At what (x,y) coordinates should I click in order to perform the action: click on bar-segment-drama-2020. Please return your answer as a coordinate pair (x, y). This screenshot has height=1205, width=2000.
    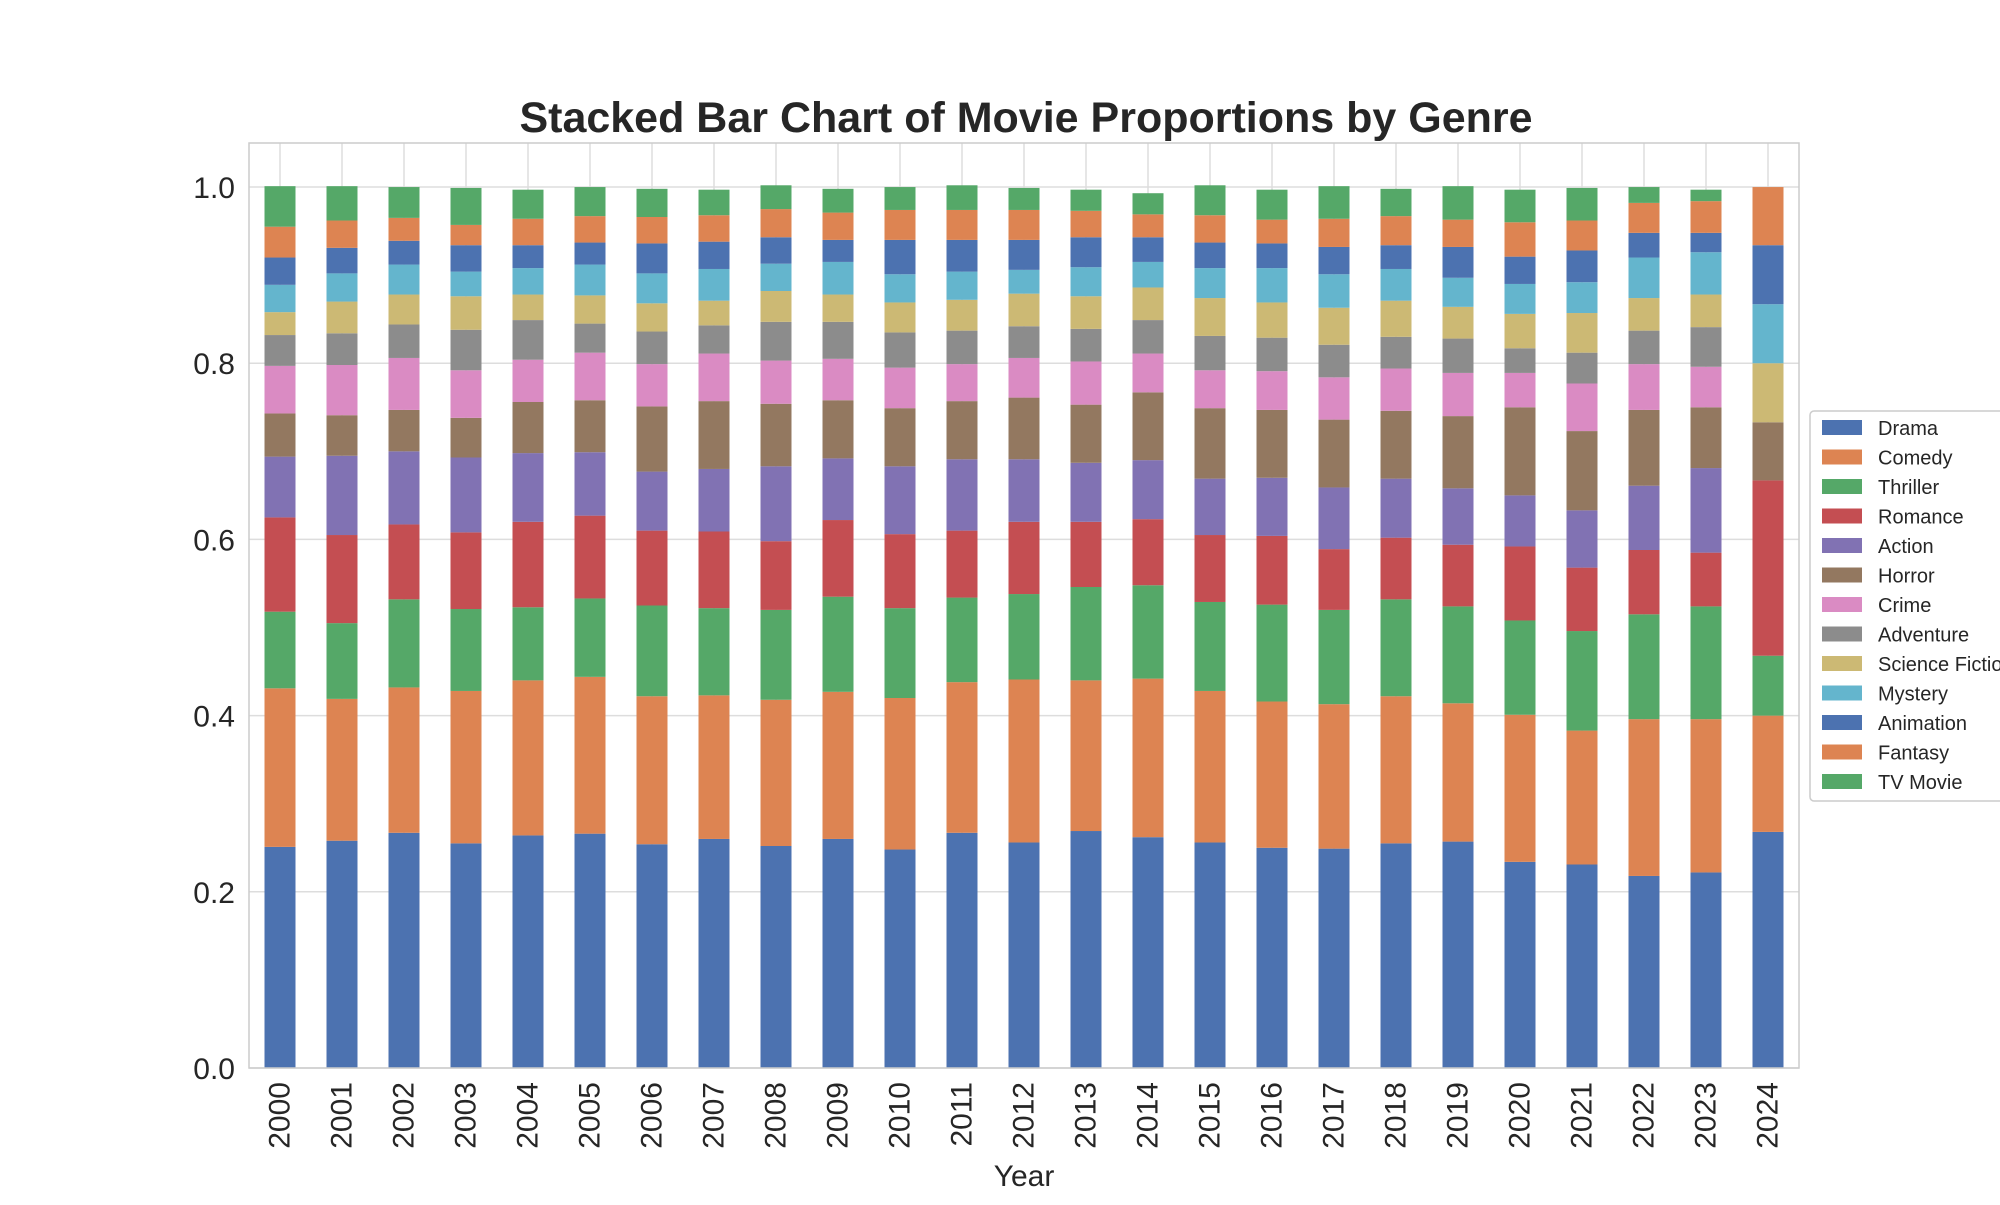
    Looking at the image, I should click on (1520, 964).